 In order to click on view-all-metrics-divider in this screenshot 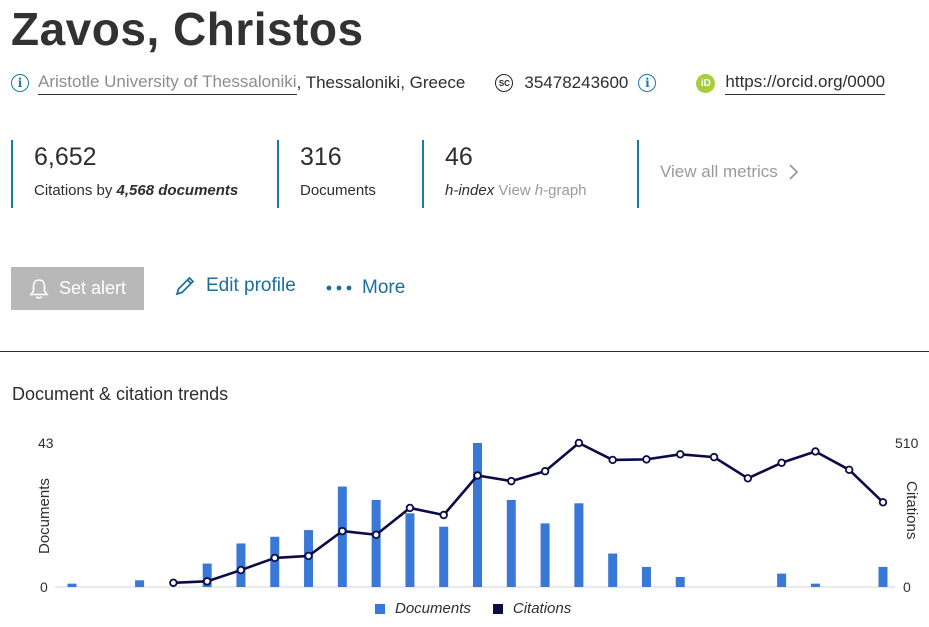, I will do `click(737, 174)`.